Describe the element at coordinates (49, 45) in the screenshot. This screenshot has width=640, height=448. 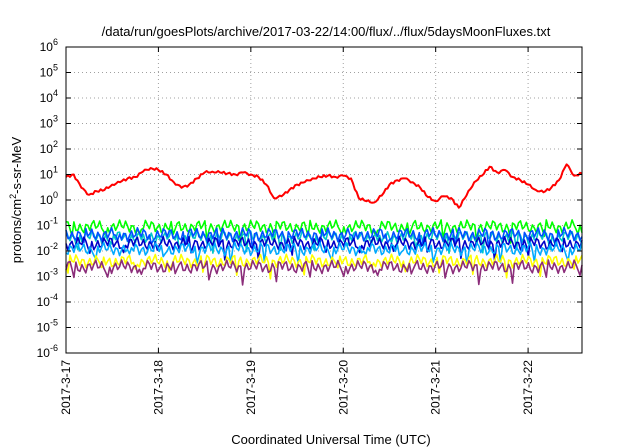
I see `y-tick-label: 10⁶` at that location.